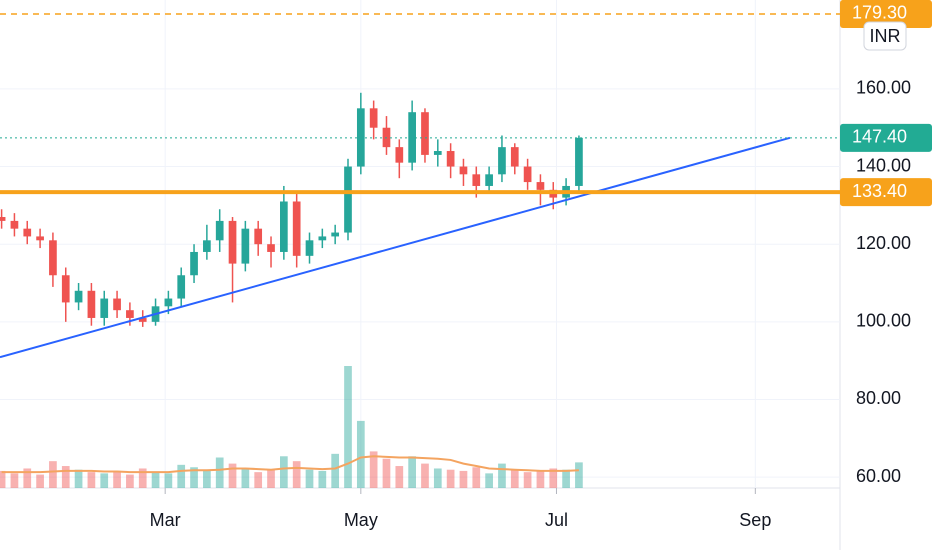  I want to click on currency-box, so click(885, 36).